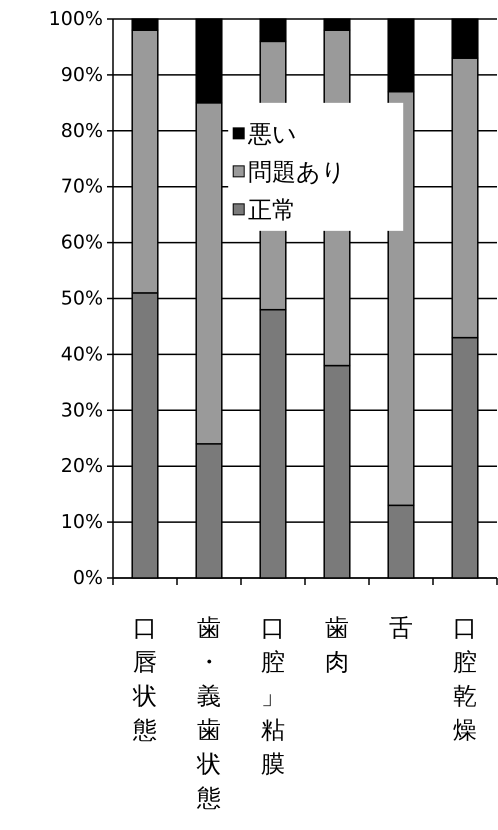  Describe the element at coordinates (81, 466) in the screenshot. I see `y-tick-label: 20%` at that location.